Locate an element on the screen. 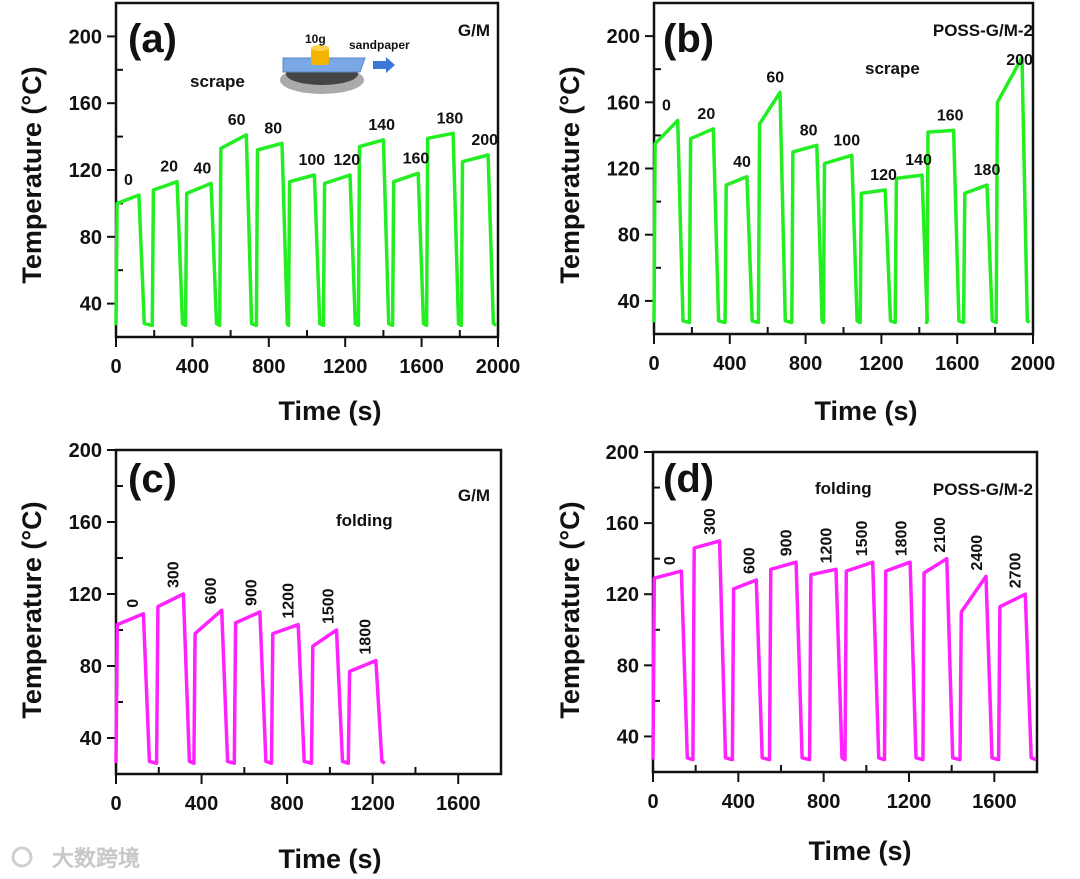 The width and height of the screenshot is (1080, 879). x-tick-label: 1600 is located at coordinates (421, 367).